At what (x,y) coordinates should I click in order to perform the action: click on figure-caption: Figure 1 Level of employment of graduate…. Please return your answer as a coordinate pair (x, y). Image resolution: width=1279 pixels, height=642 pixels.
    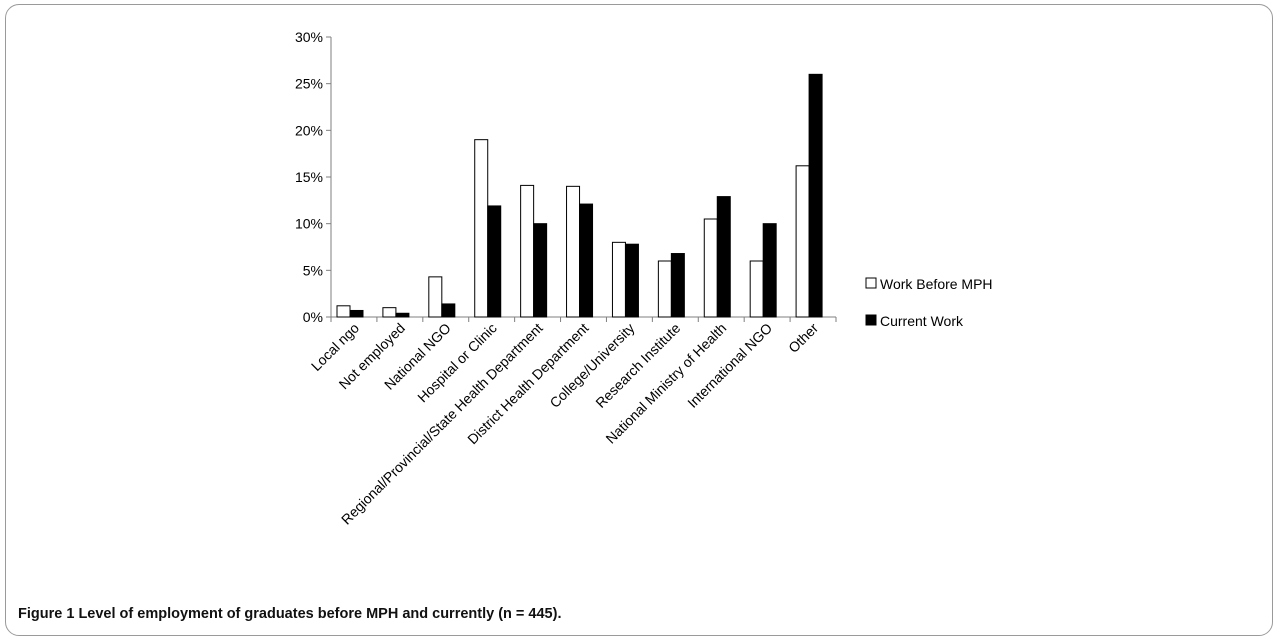
    Looking at the image, I should click on (289, 614).